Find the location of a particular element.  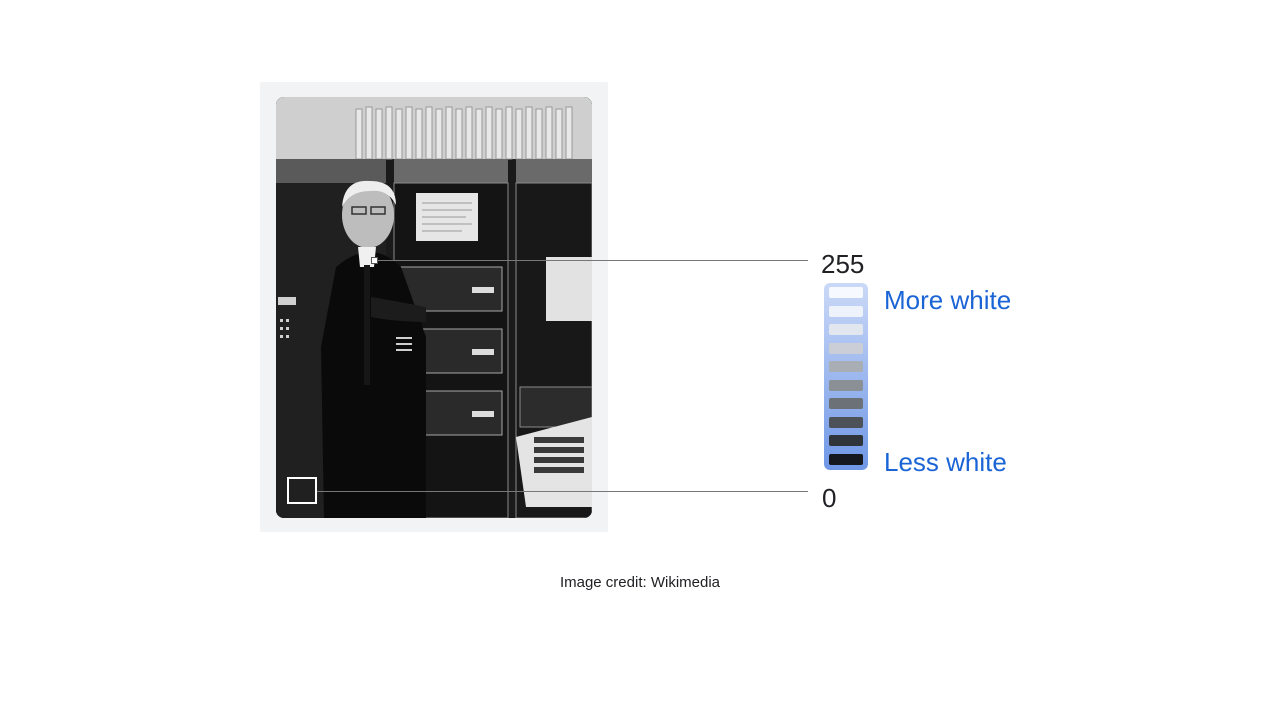

top-pixel-marker is located at coordinates (374, 260).